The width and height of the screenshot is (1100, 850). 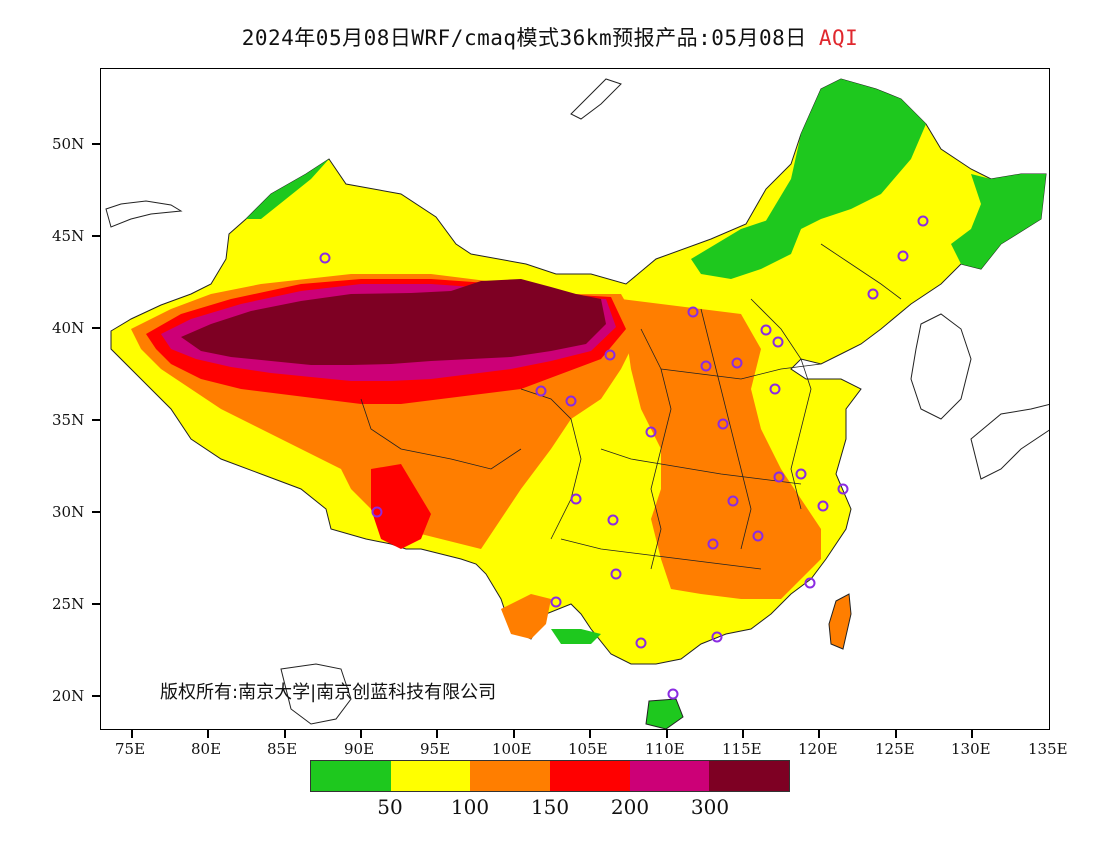 What do you see at coordinates (68, 236) in the screenshot?
I see `lat-label: 45N` at bounding box center [68, 236].